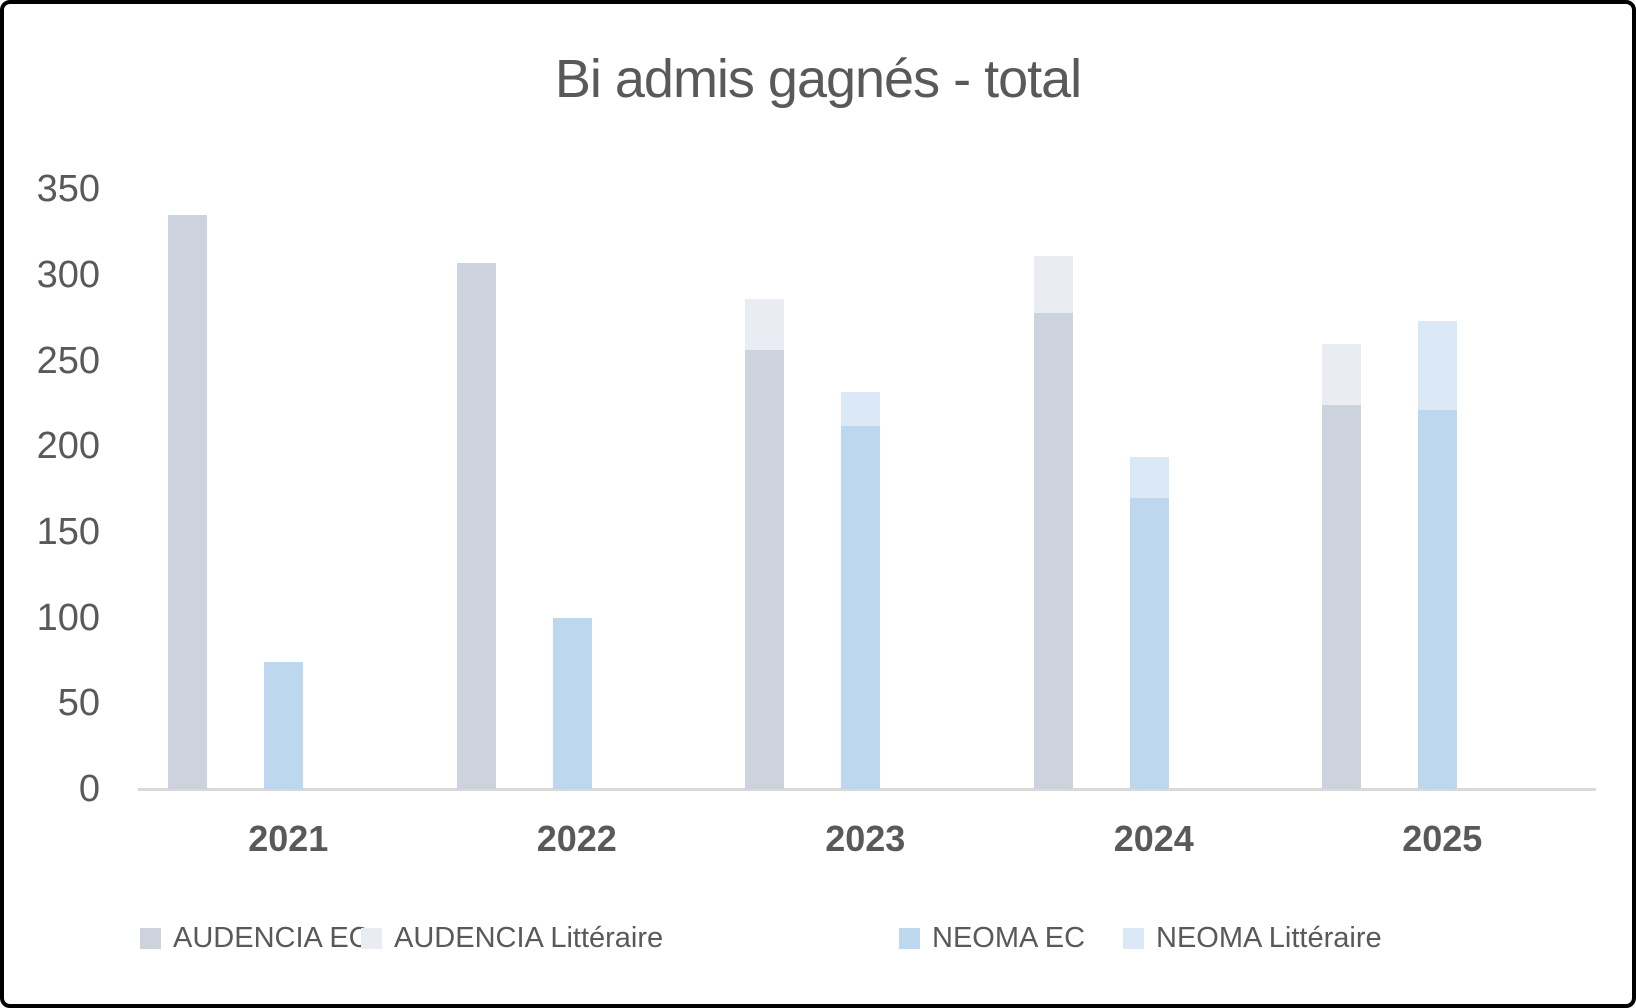 This screenshot has height=1008, width=1636. What do you see at coordinates (576, 838) in the screenshot?
I see `x-tick-label: 2022` at bounding box center [576, 838].